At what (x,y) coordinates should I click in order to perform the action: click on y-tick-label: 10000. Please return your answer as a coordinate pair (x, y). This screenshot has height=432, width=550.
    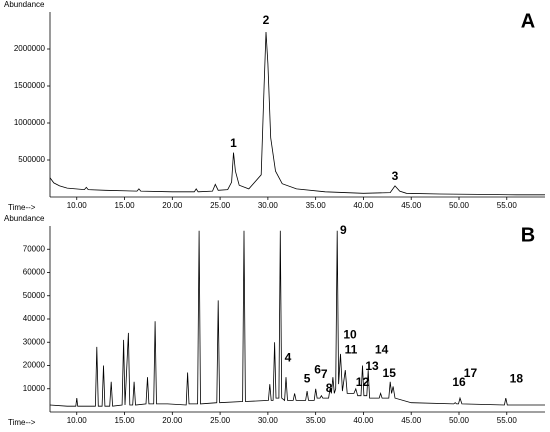
    Looking at the image, I should click on (34, 388).